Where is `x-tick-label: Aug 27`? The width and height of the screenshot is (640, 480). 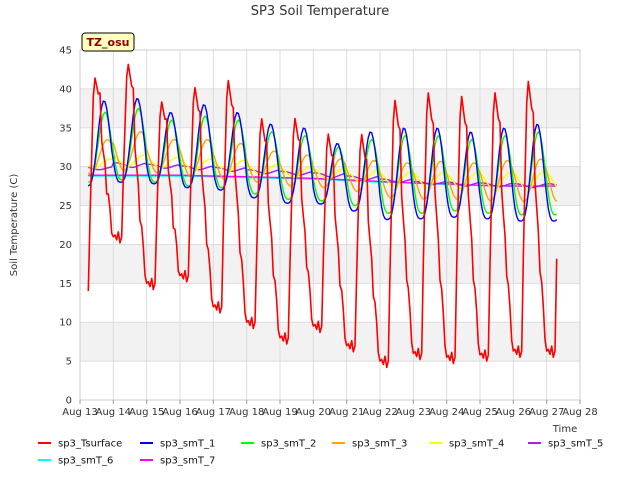
x-tick-label: Aug 27 is located at coordinates (546, 412).